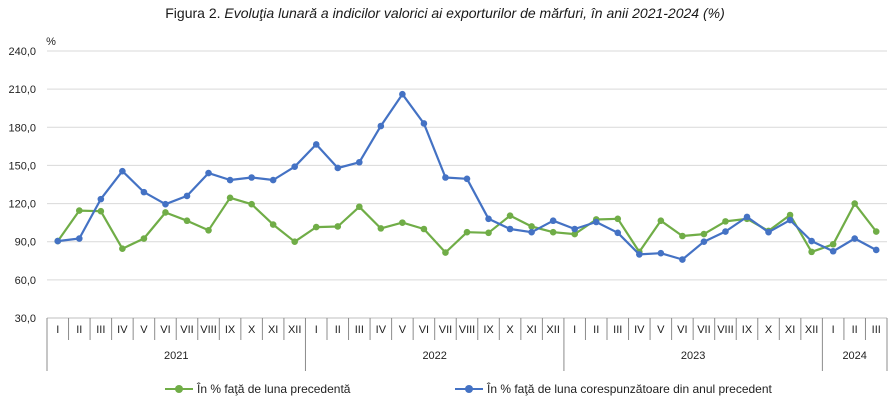  Describe the element at coordinates (434, 356) in the screenshot. I see `year-label: 2022` at that location.